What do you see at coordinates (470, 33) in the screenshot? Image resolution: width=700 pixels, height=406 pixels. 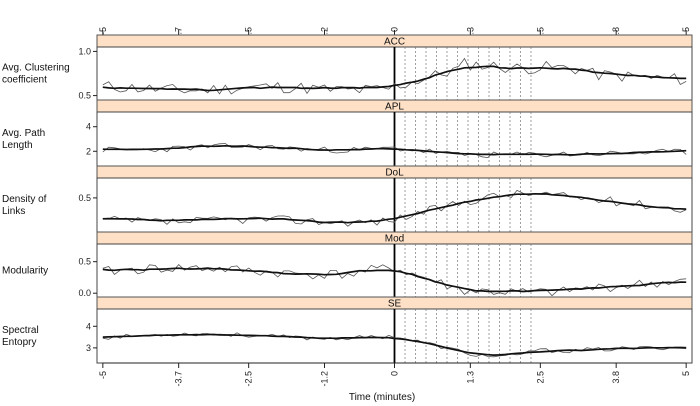 I see `top-x-tick-label: 1.3` at bounding box center [470, 33].